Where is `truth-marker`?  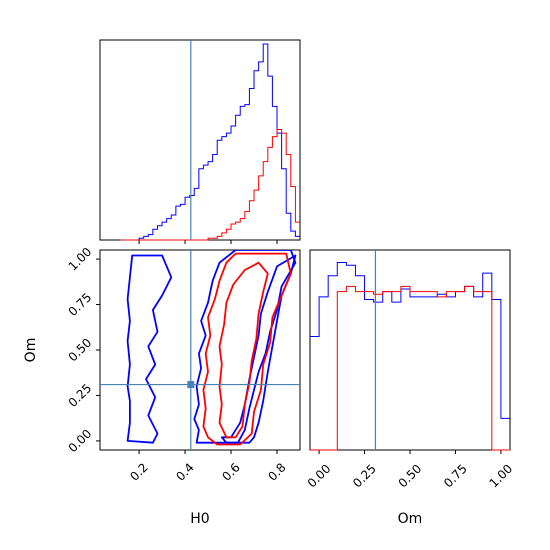
truth-marker is located at coordinates (191, 385).